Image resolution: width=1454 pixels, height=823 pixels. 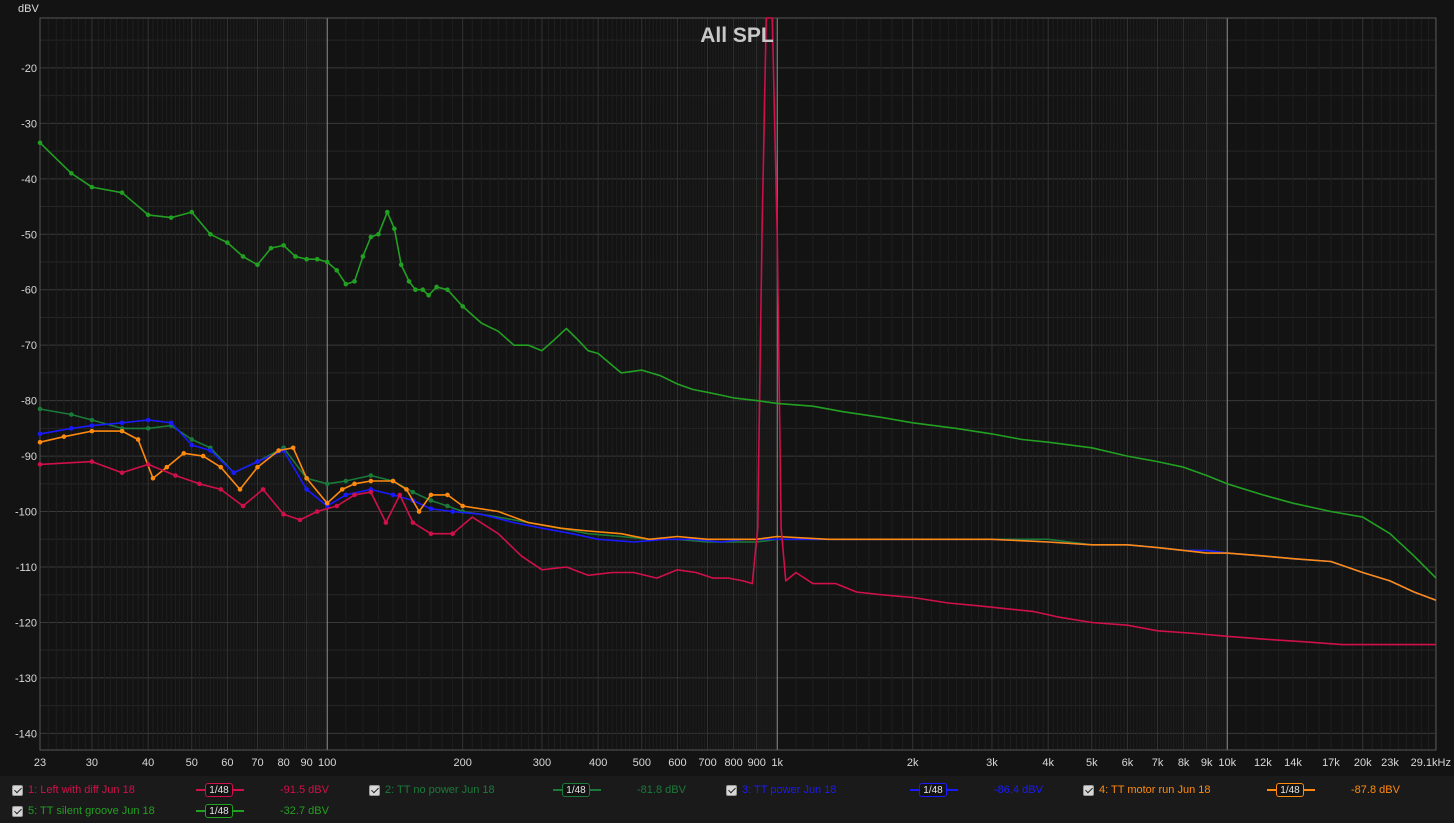 I want to click on x-tick-label: 400, so click(x=598, y=763).